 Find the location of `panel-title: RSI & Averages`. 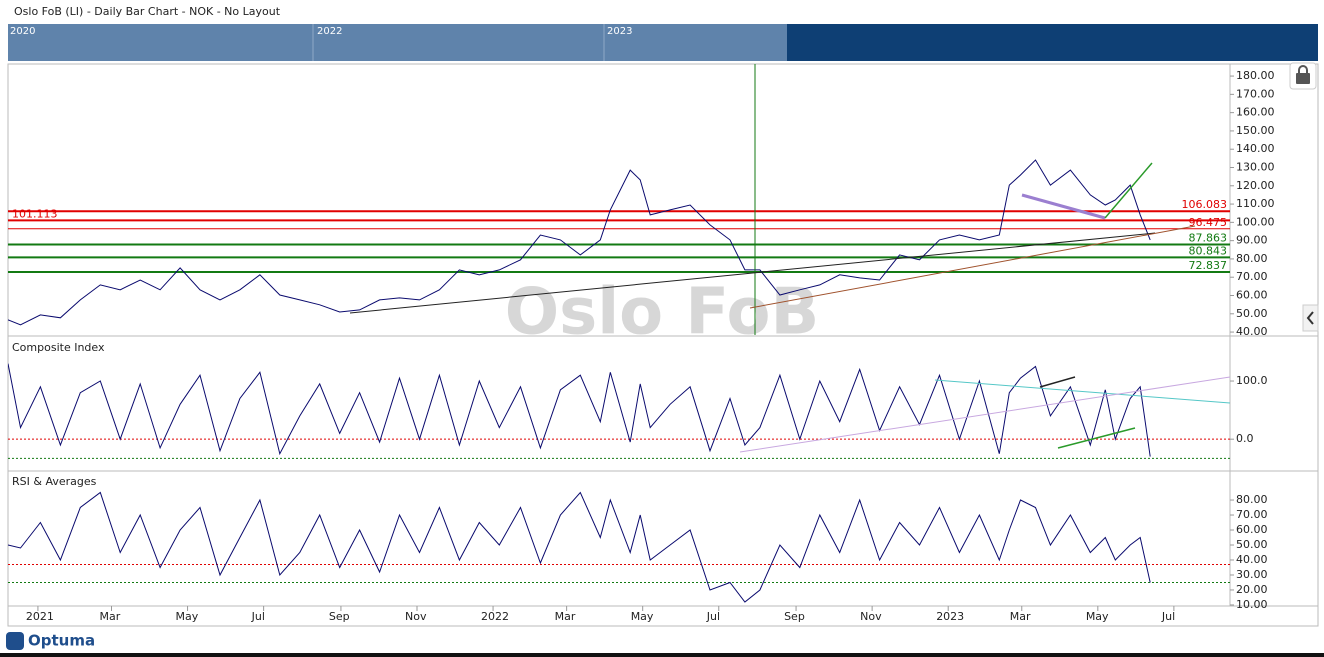

panel-title: RSI & Averages is located at coordinates (54, 481).